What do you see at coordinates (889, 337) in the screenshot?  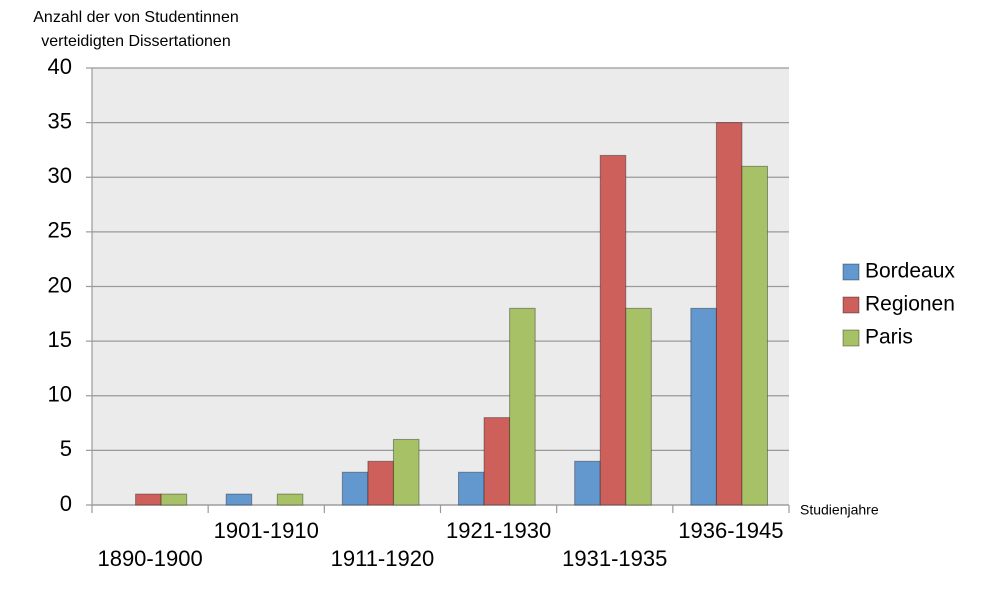 I see `legend-label: Paris` at bounding box center [889, 337].